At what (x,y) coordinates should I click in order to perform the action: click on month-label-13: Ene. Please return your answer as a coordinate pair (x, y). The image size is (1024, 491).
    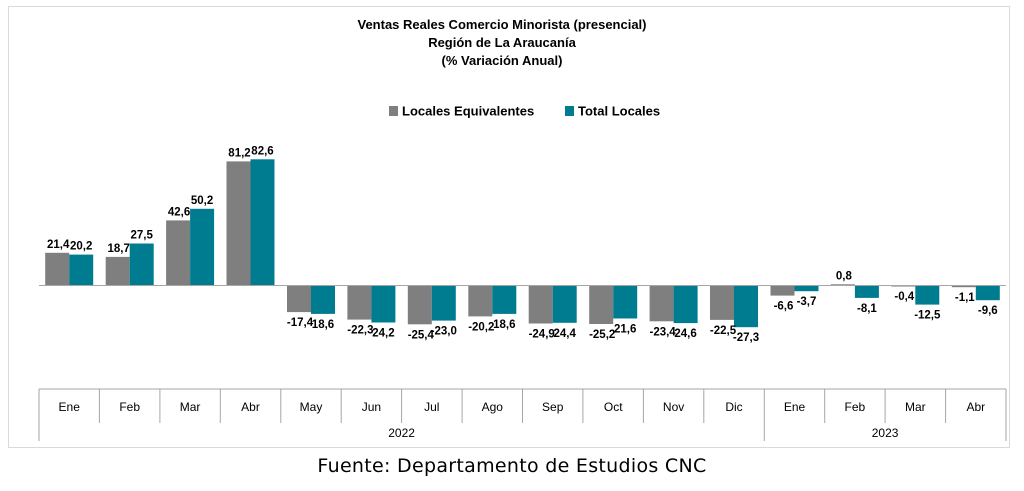
    Looking at the image, I should click on (795, 407).